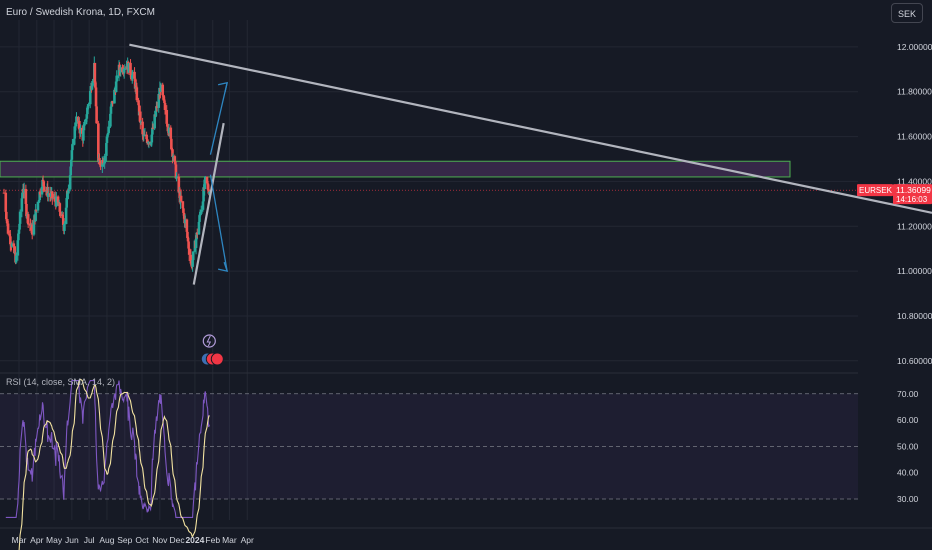 Image resolution: width=932 pixels, height=550 pixels. What do you see at coordinates (212, 350) in the screenshot?
I see `event-icons` at bounding box center [212, 350].